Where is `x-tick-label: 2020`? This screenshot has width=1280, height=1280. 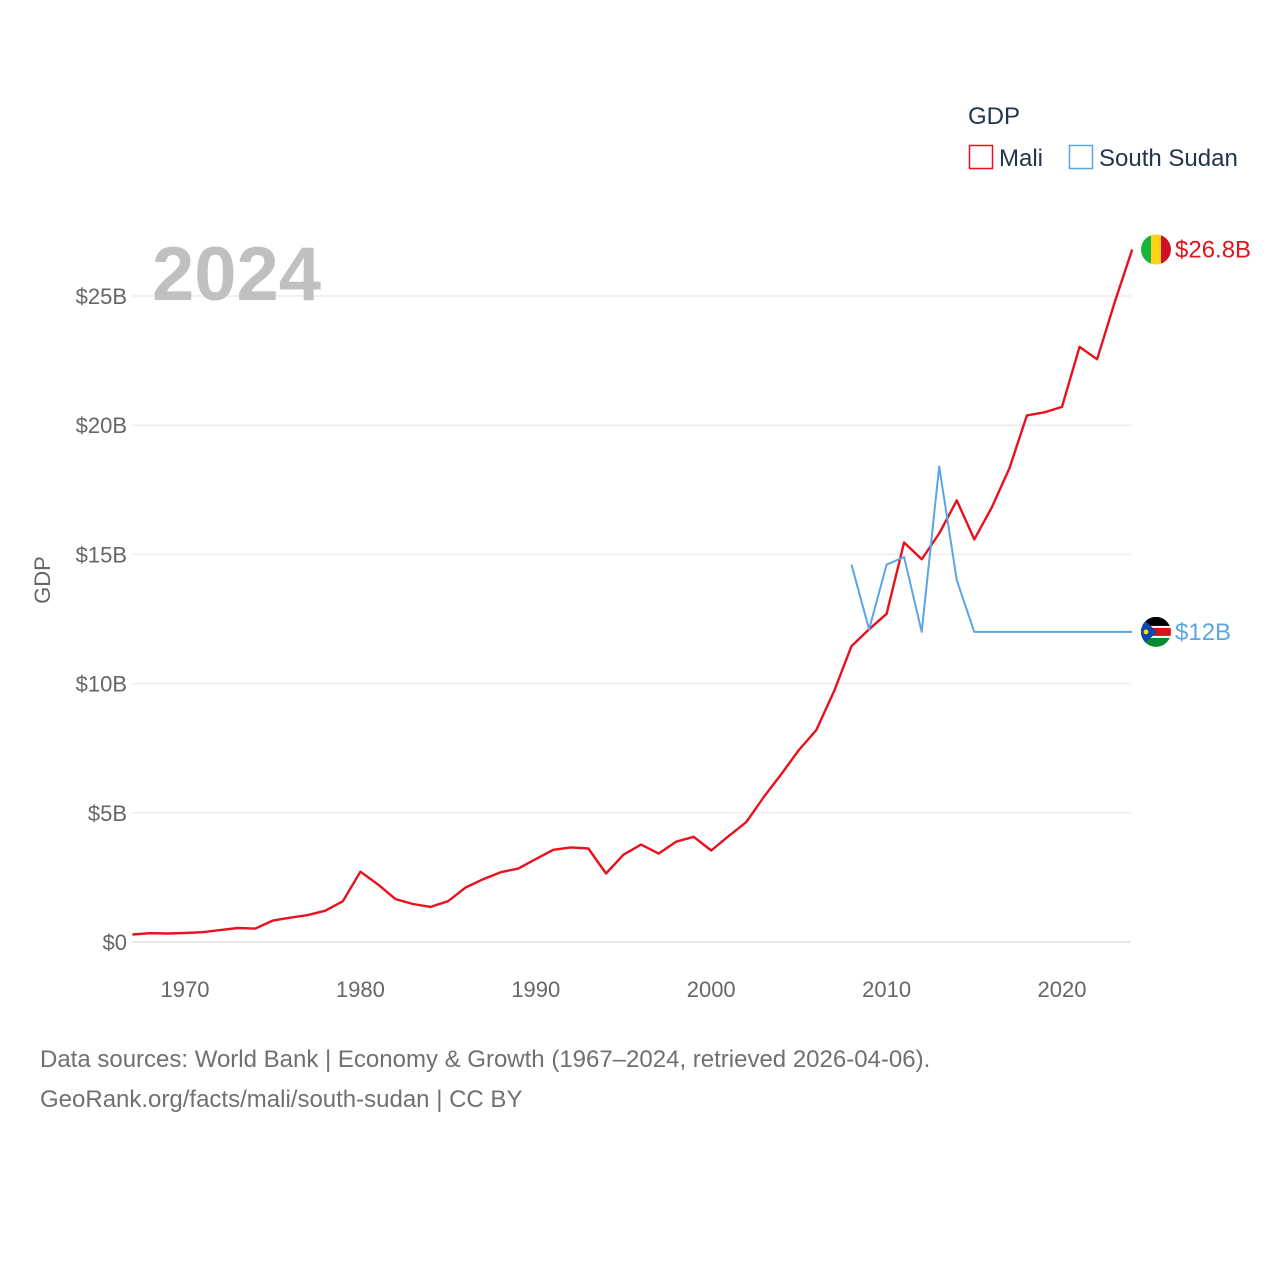 x-tick-label: 2020 is located at coordinates (1062, 989).